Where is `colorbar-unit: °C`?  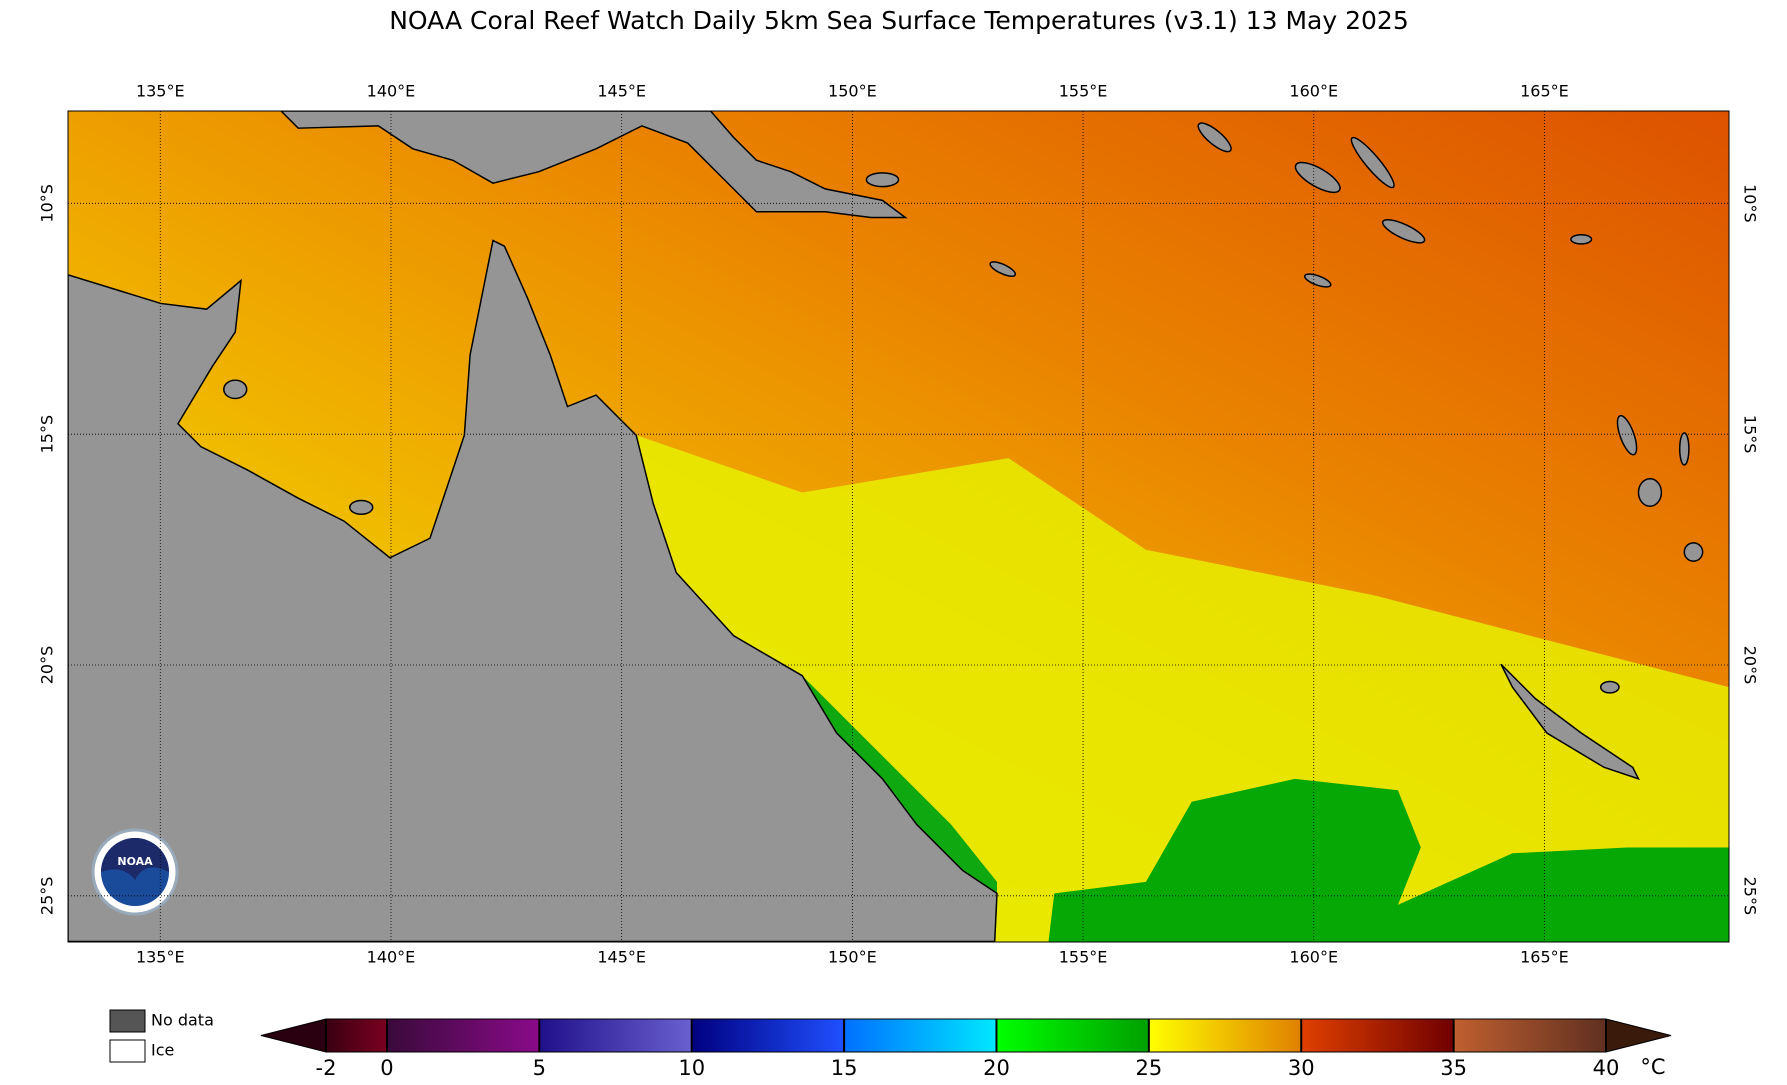 colorbar-unit: °C is located at coordinates (1652, 1067).